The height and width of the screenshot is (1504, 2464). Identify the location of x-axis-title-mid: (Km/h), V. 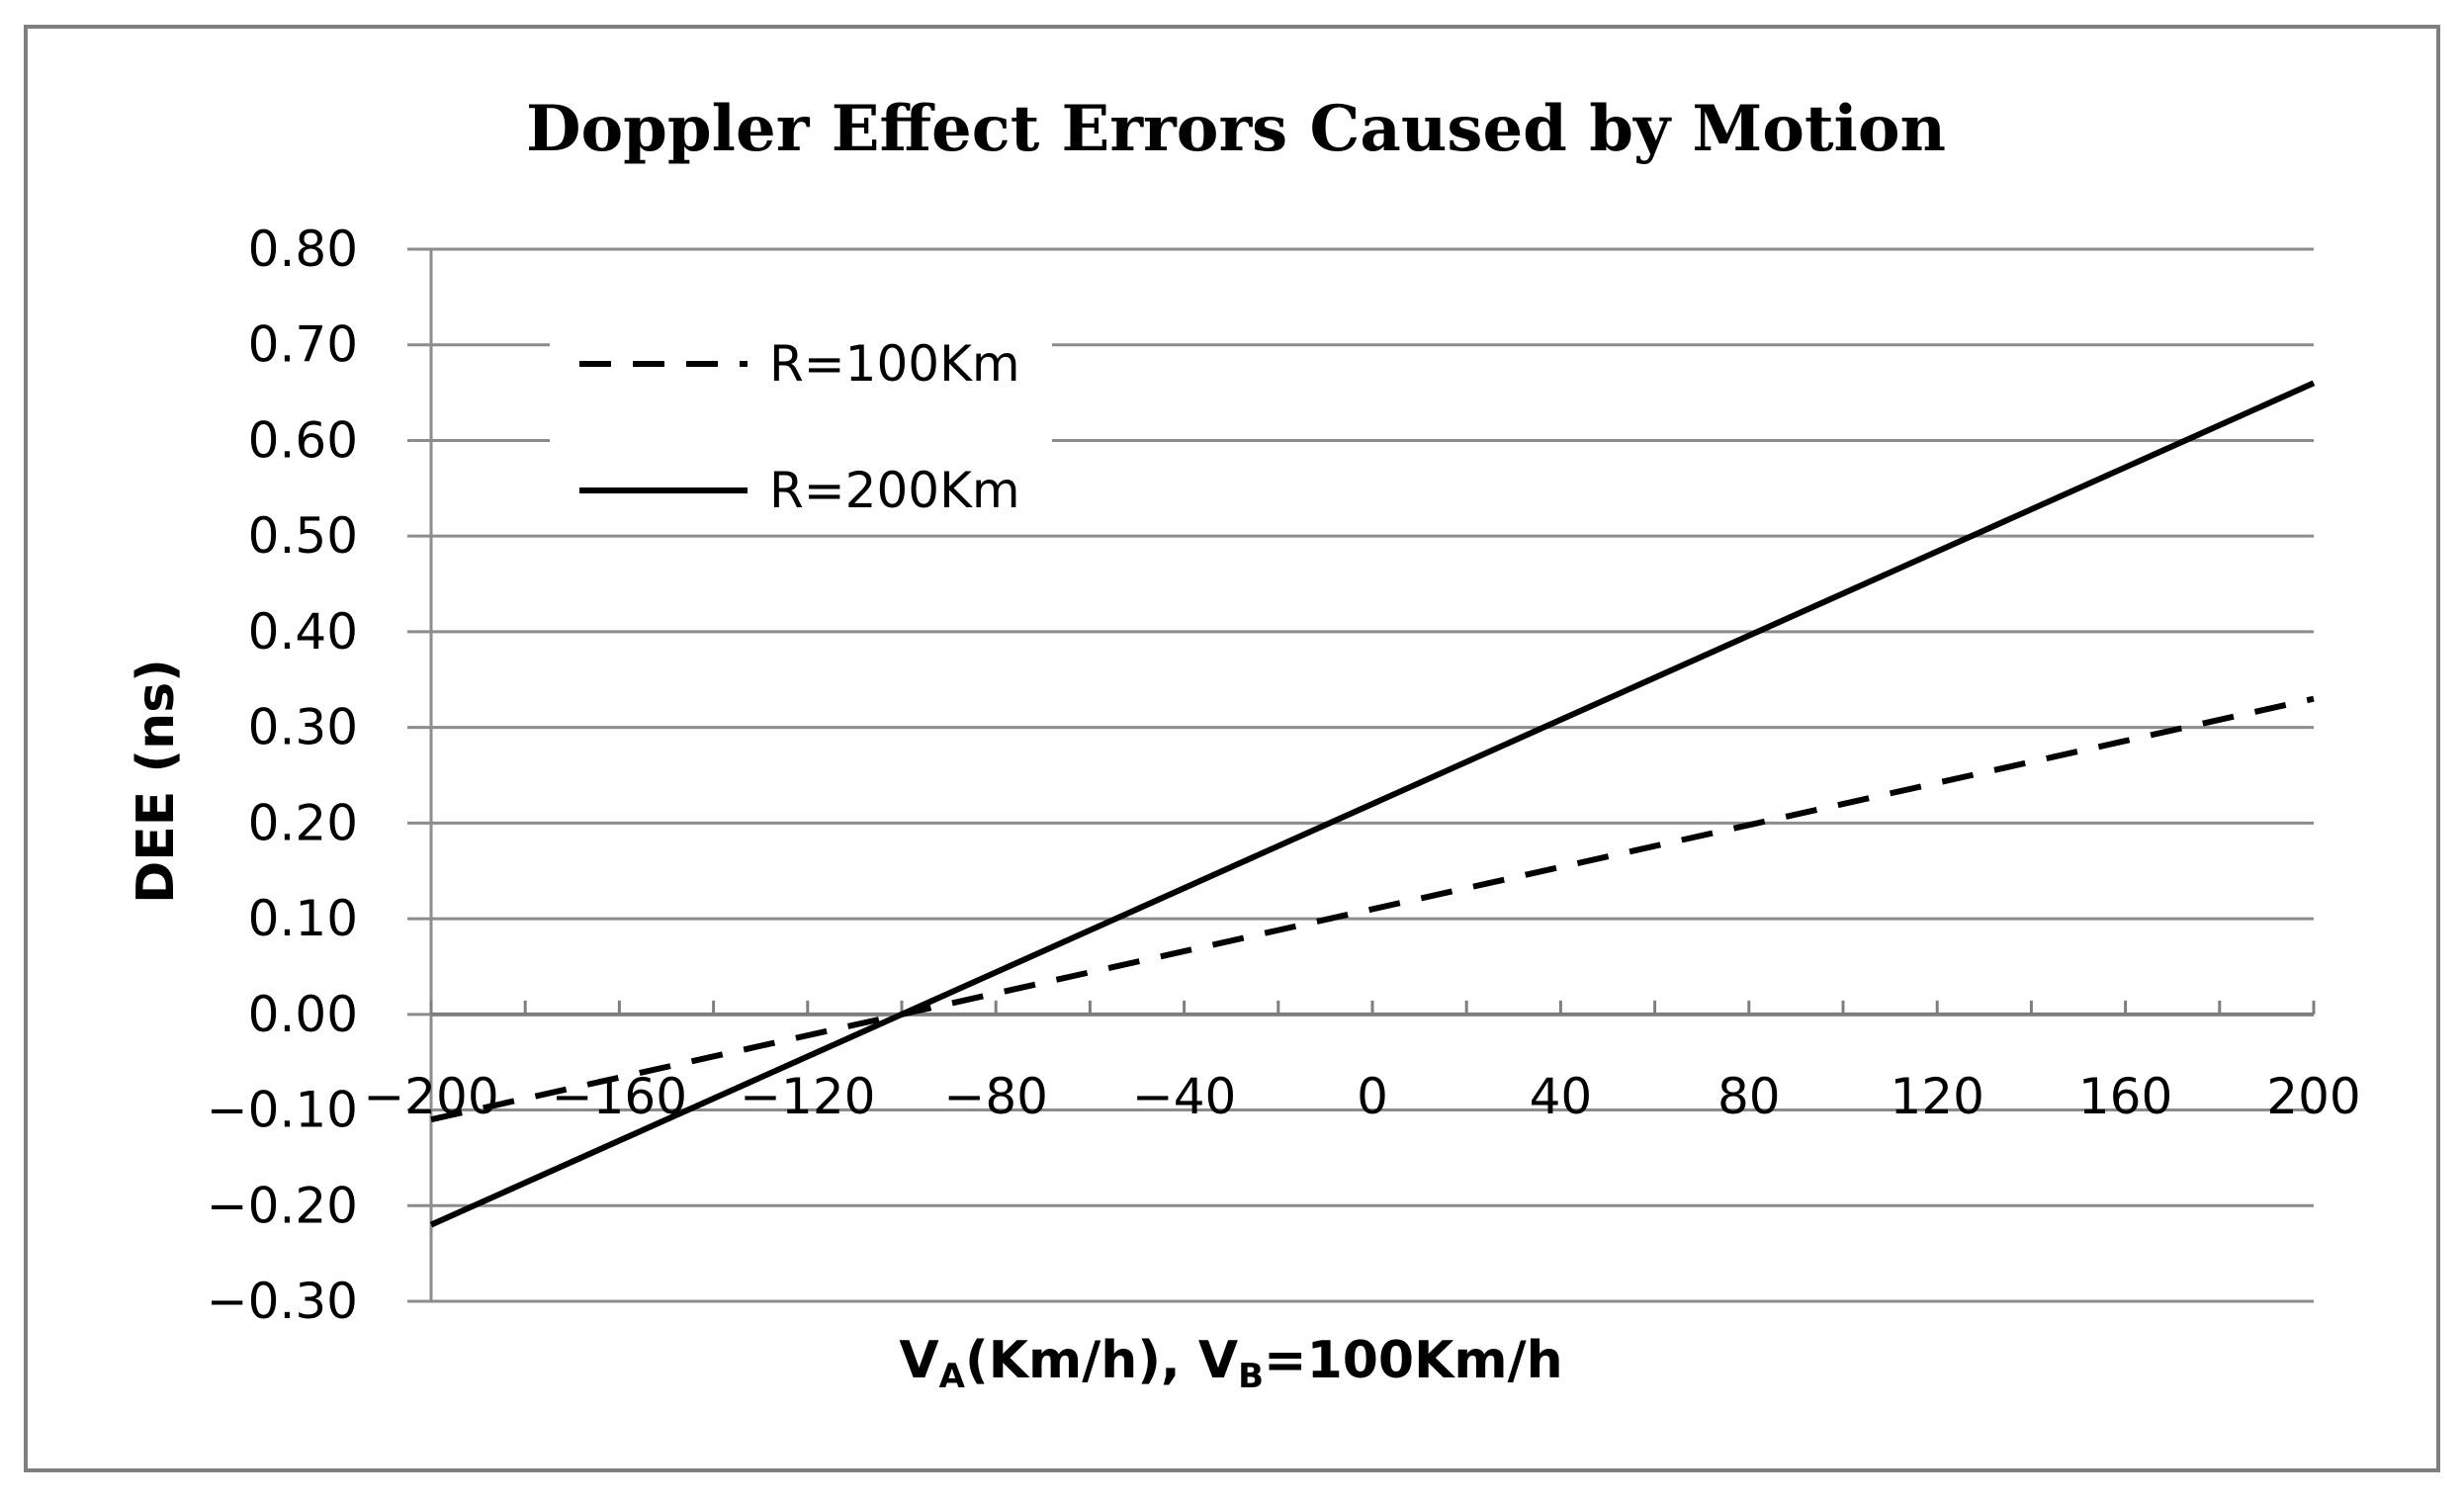
(1101, 1360).